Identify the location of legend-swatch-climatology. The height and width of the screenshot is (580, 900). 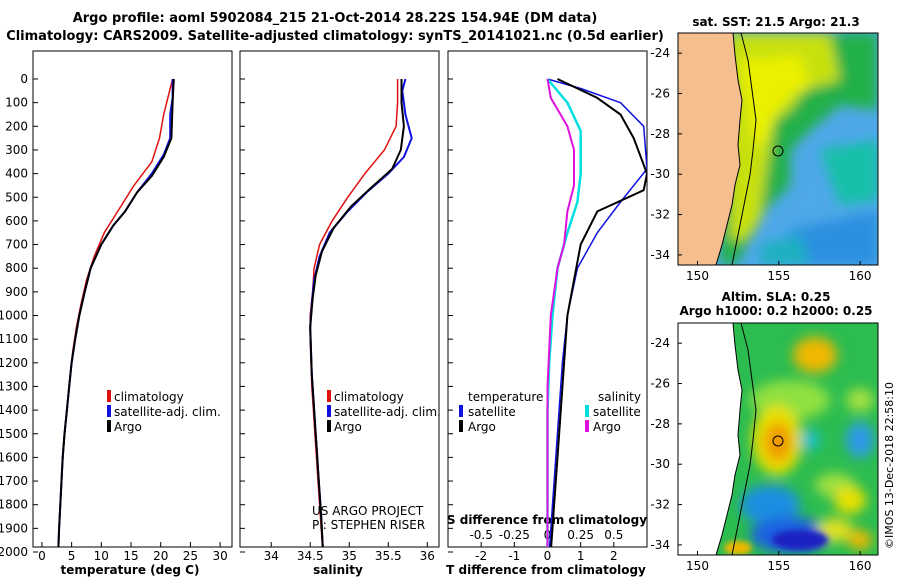
(109, 396).